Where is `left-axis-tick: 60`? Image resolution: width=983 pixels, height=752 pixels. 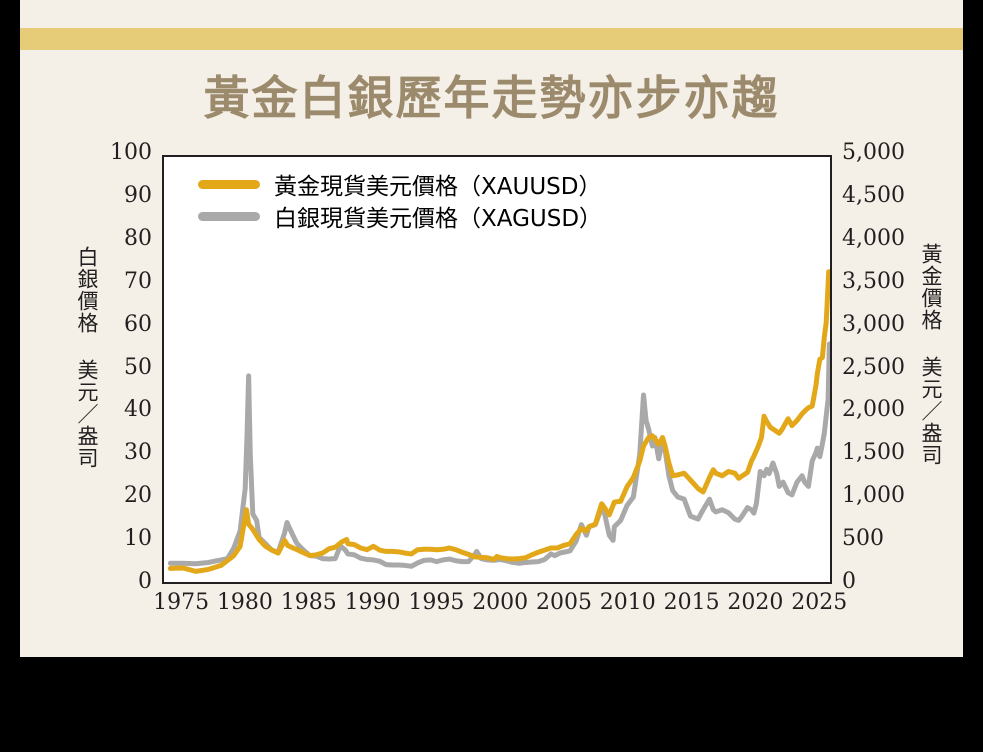
left-axis-tick: 60 is located at coordinates (138, 324).